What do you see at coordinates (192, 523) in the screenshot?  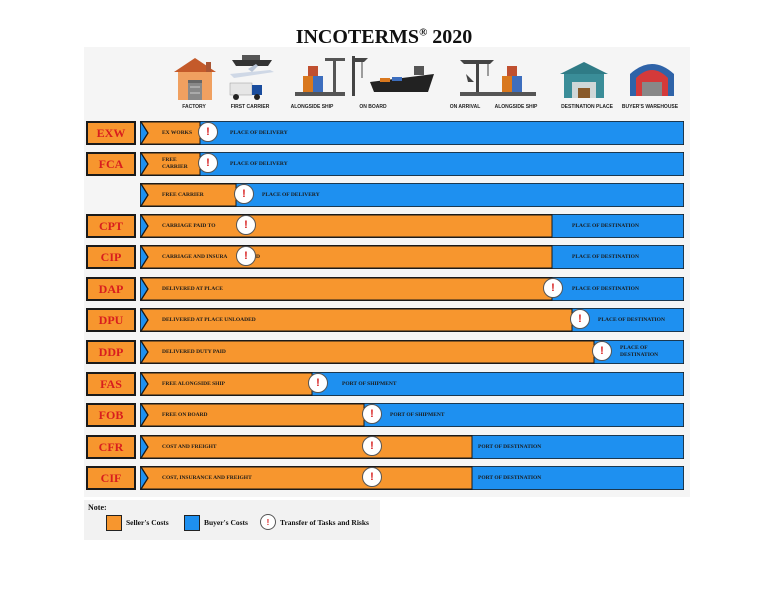 I see `buyer-swatch` at bounding box center [192, 523].